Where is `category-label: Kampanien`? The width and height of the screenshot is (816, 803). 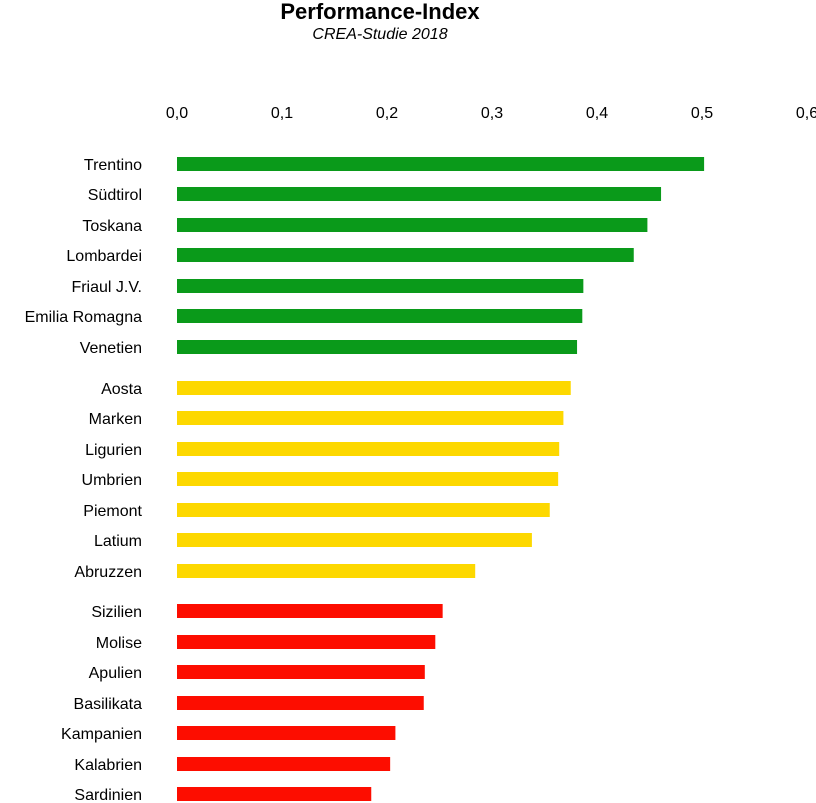
category-label: Kampanien is located at coordinates (101, 734).